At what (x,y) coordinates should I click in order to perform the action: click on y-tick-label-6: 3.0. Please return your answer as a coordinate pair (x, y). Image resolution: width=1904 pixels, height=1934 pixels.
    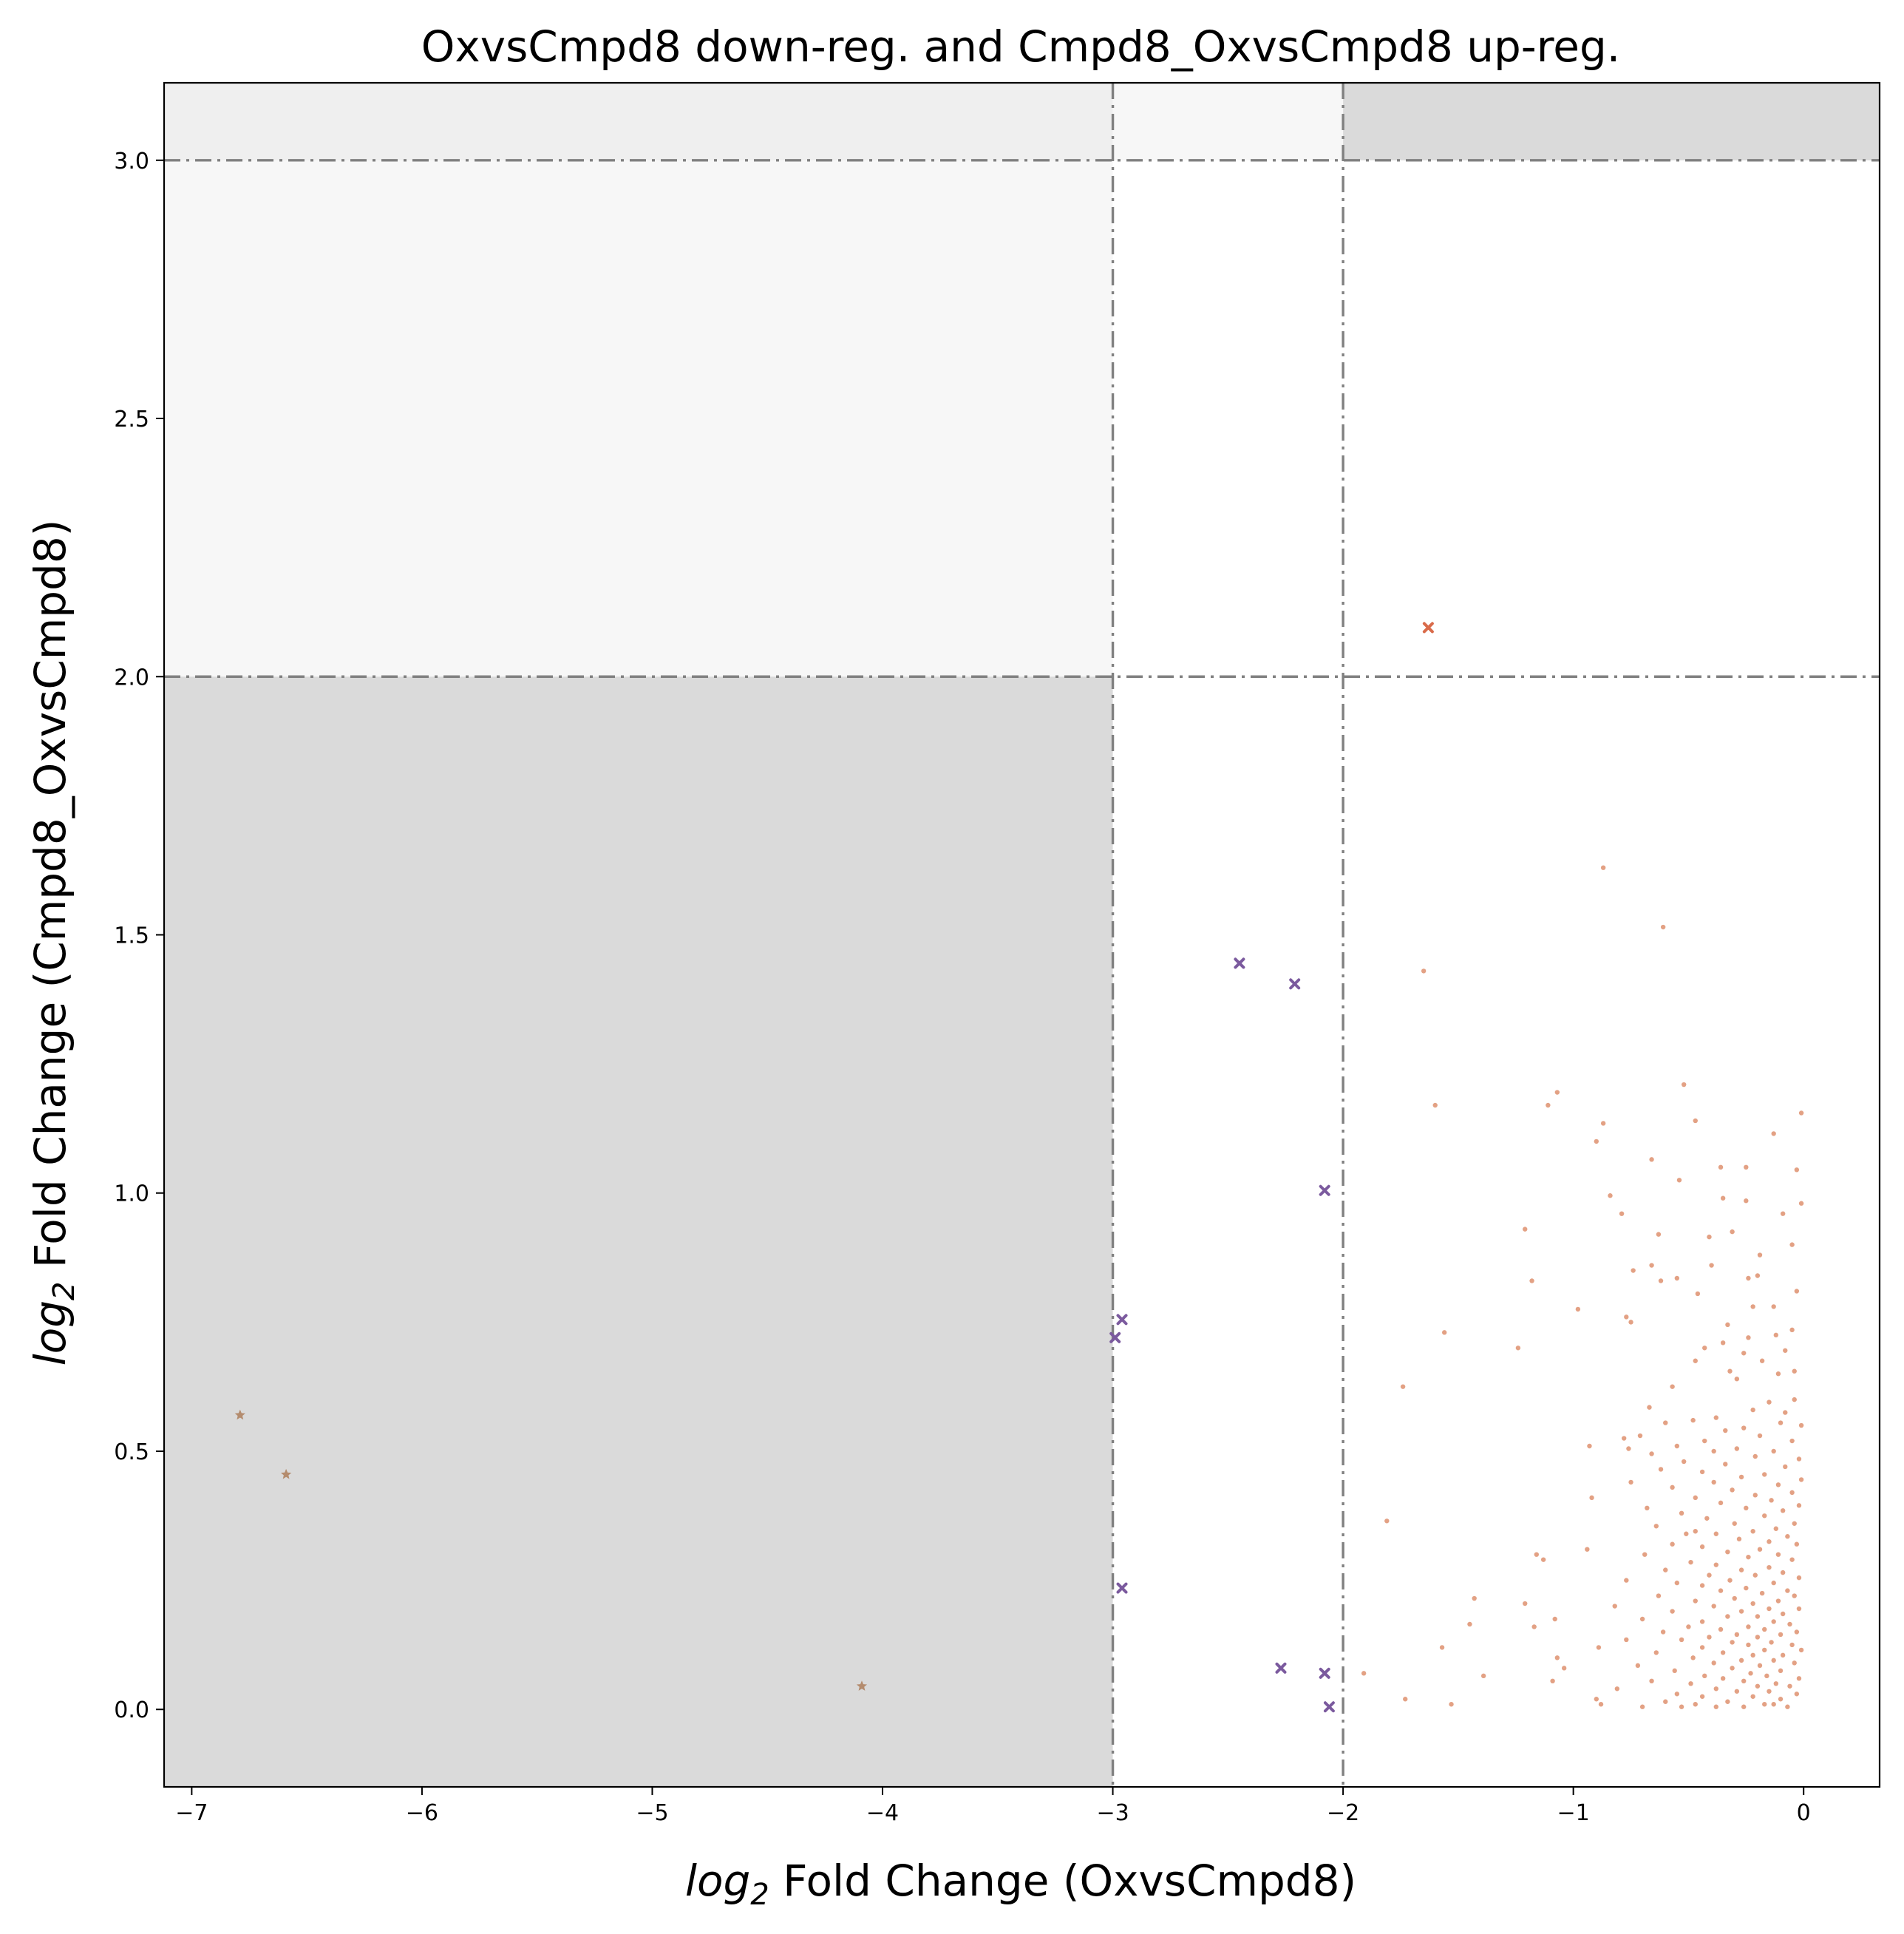
    Looking at the image, I should click on (131, 161).